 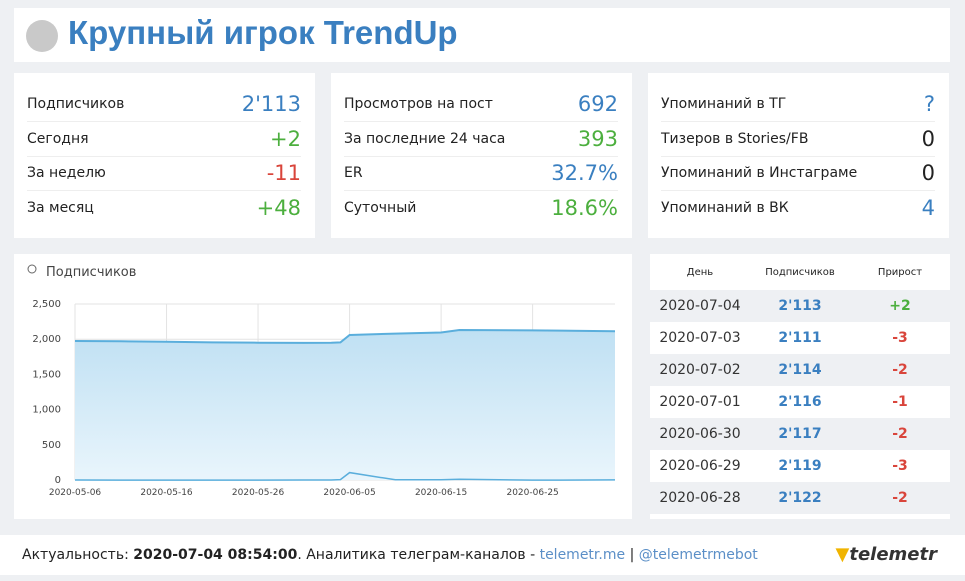 I want to click on x-tick-label: 2020-06-05, so click(x=349, y=493).